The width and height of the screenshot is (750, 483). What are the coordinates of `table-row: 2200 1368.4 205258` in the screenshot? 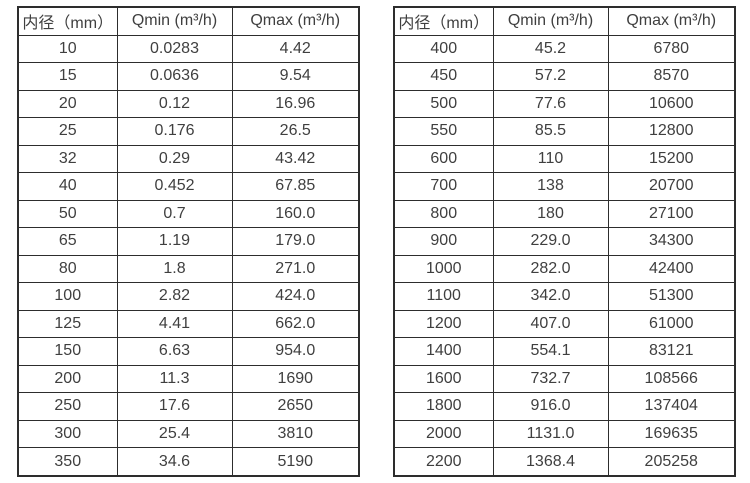 It's located at (564, 462).